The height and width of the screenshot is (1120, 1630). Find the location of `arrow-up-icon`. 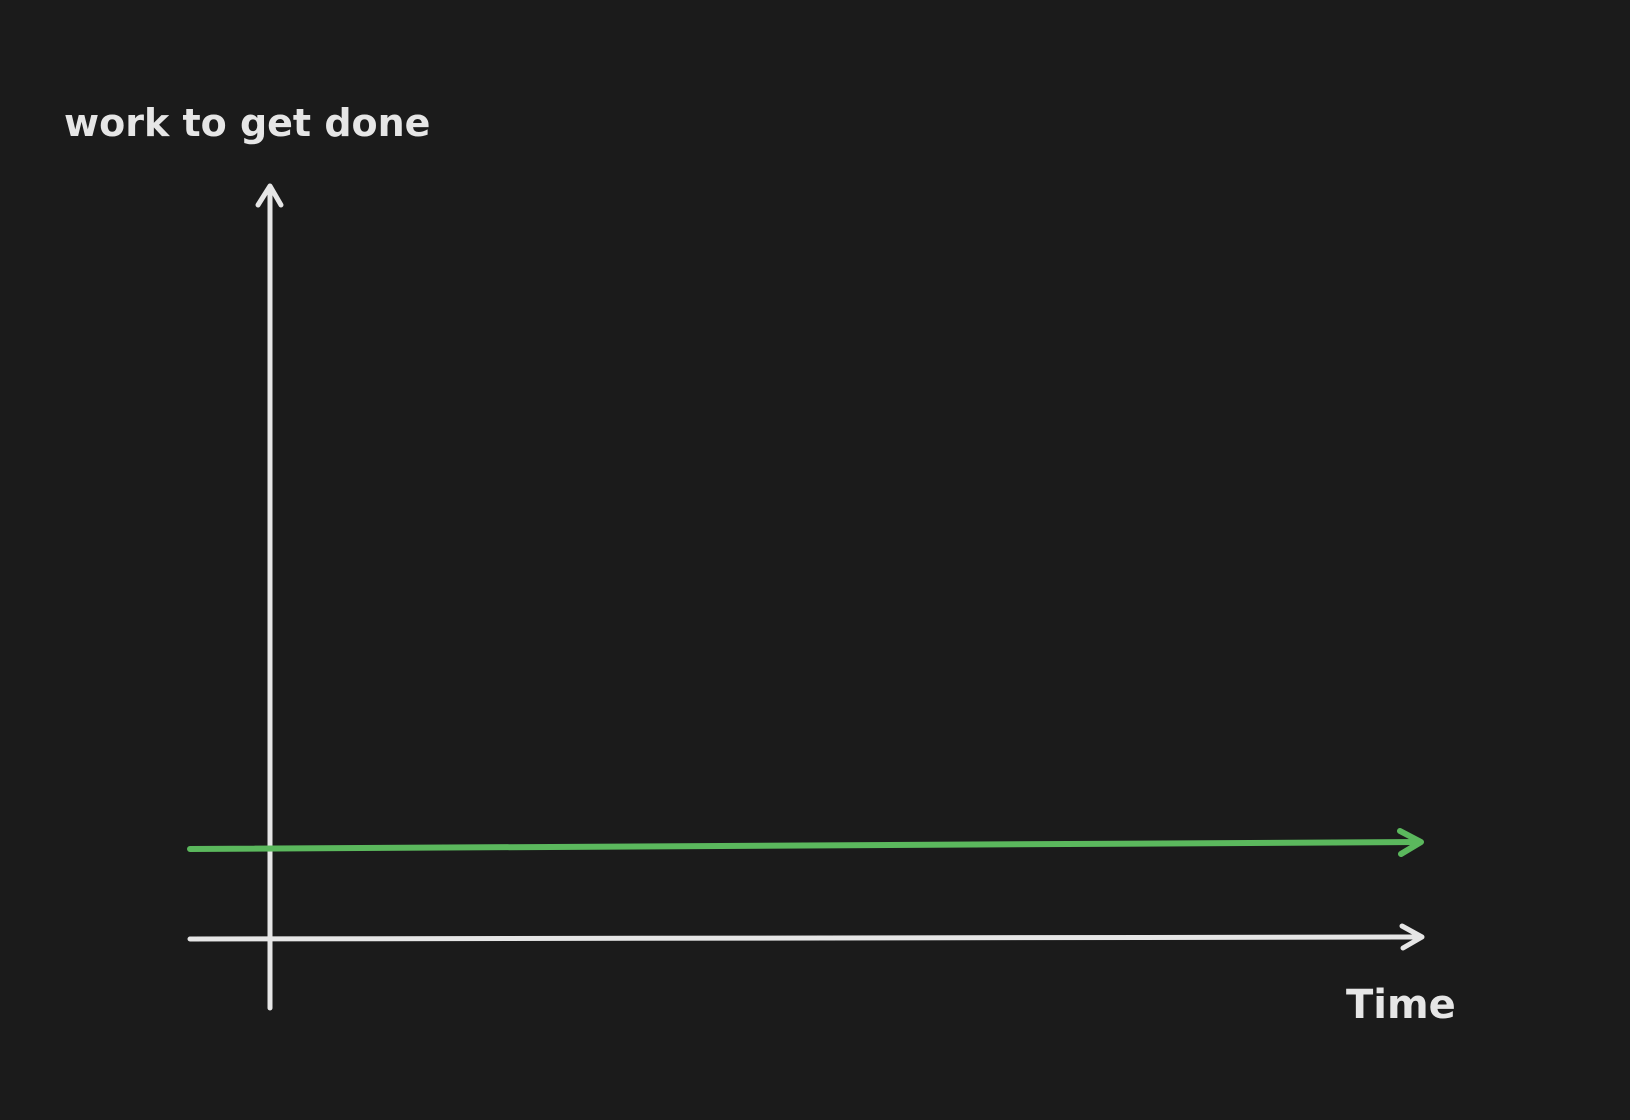

arrow-up-icon is located at coordinates (269, 195).